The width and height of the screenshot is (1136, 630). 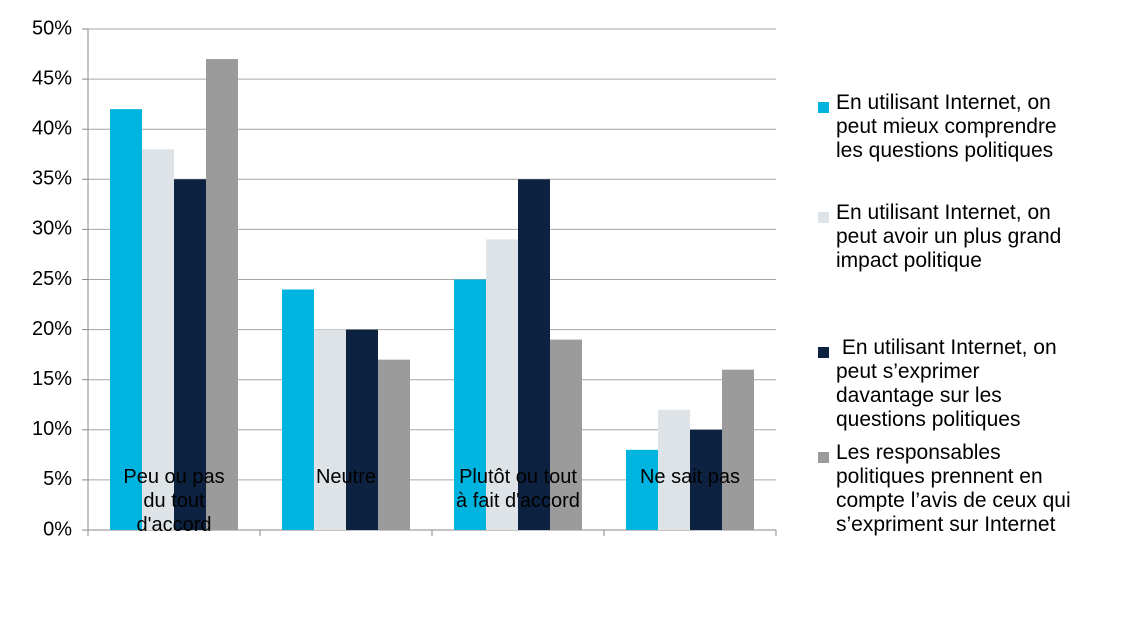 I want to click on x-tick-label: Neutre, so click(x=346, y=477).